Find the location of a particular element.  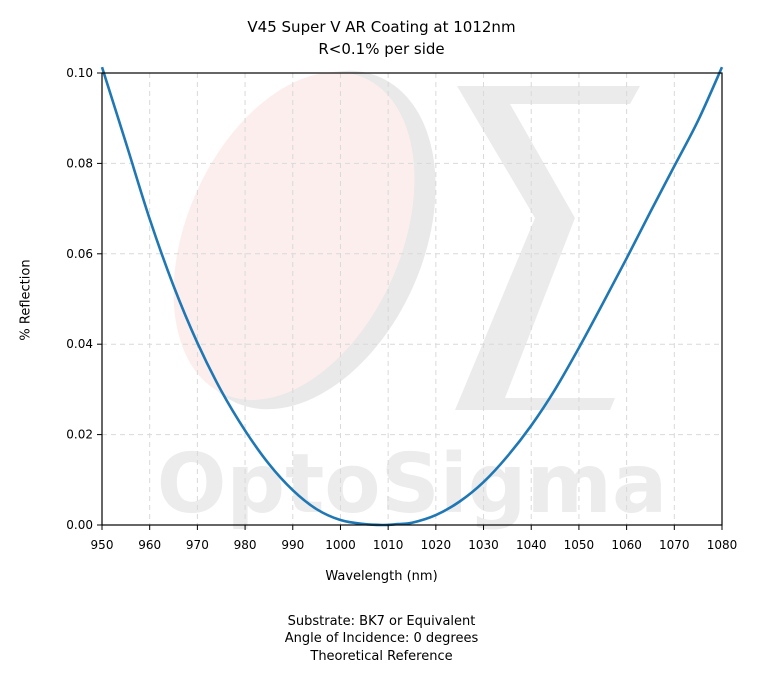

x-tick-label: 950 is located at coordinates (102, 545).